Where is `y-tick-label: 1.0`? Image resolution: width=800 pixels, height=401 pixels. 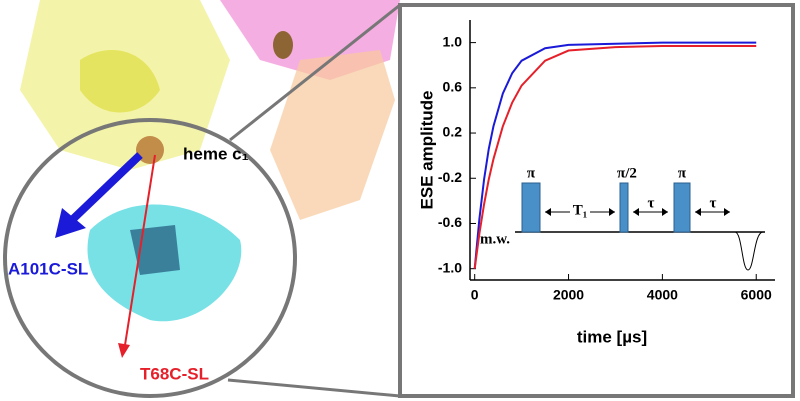
y-tick-label: 1.0 is located at coordinates (453, 41).